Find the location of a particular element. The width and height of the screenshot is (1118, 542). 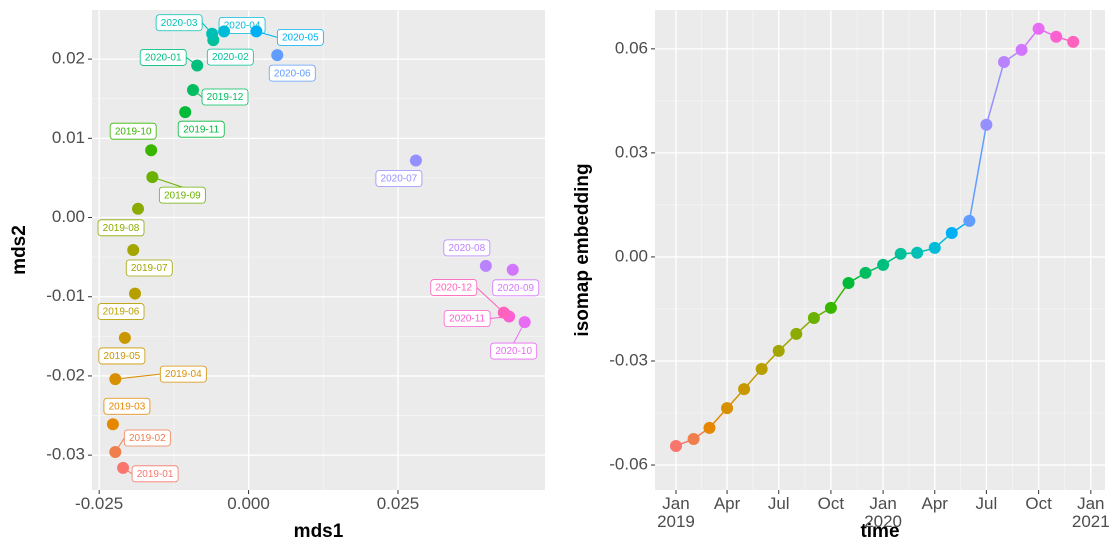

y-tick-label: 0.02 is located at coordinates (68, 58).